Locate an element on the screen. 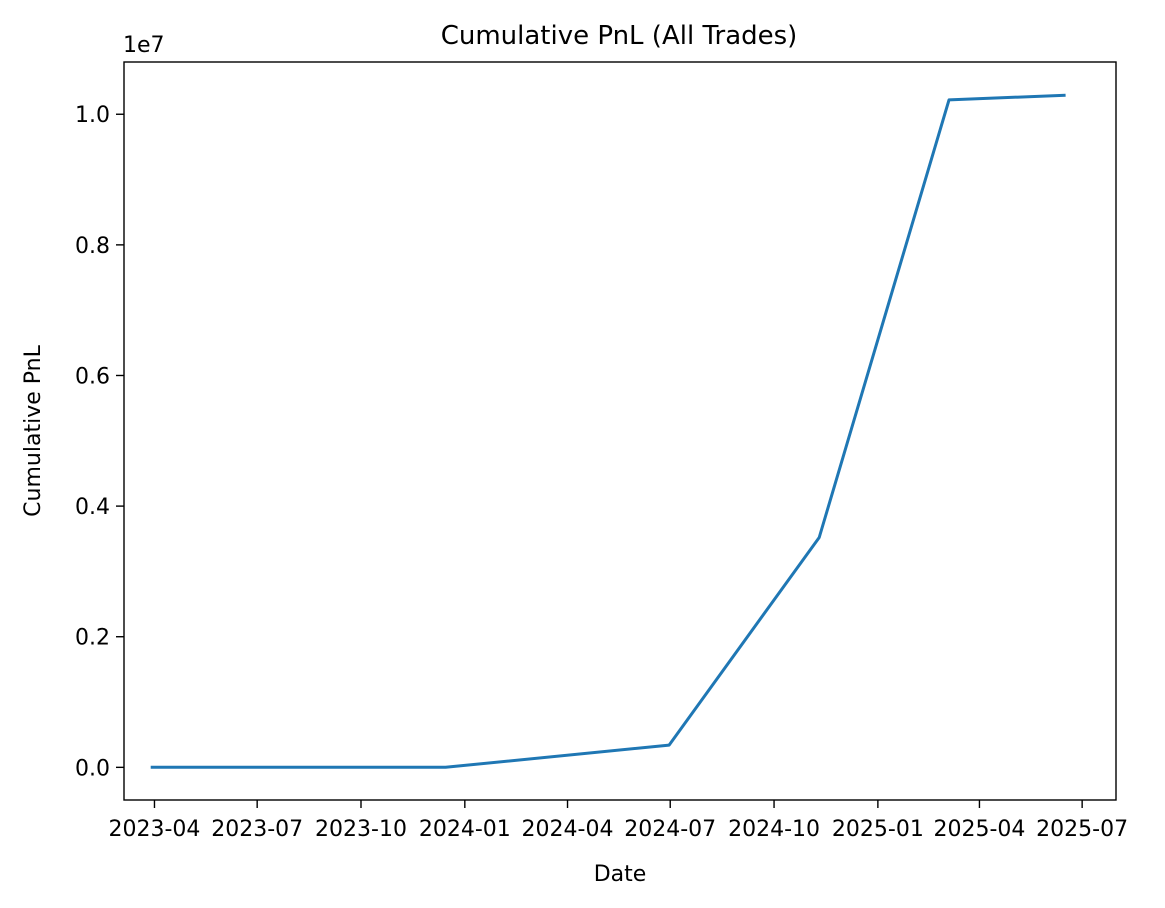  x-tick-label: 2025-07 is located at coordinates (1082, 829).